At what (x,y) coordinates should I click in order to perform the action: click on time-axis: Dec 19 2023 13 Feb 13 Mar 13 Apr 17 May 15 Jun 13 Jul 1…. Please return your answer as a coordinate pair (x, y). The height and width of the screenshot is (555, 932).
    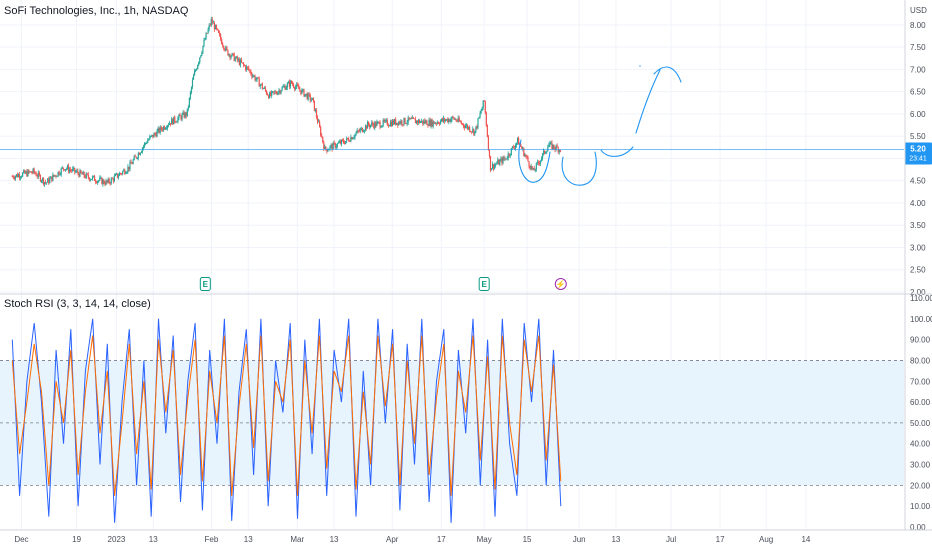
    Looking at the image, I should click on (412, 539).